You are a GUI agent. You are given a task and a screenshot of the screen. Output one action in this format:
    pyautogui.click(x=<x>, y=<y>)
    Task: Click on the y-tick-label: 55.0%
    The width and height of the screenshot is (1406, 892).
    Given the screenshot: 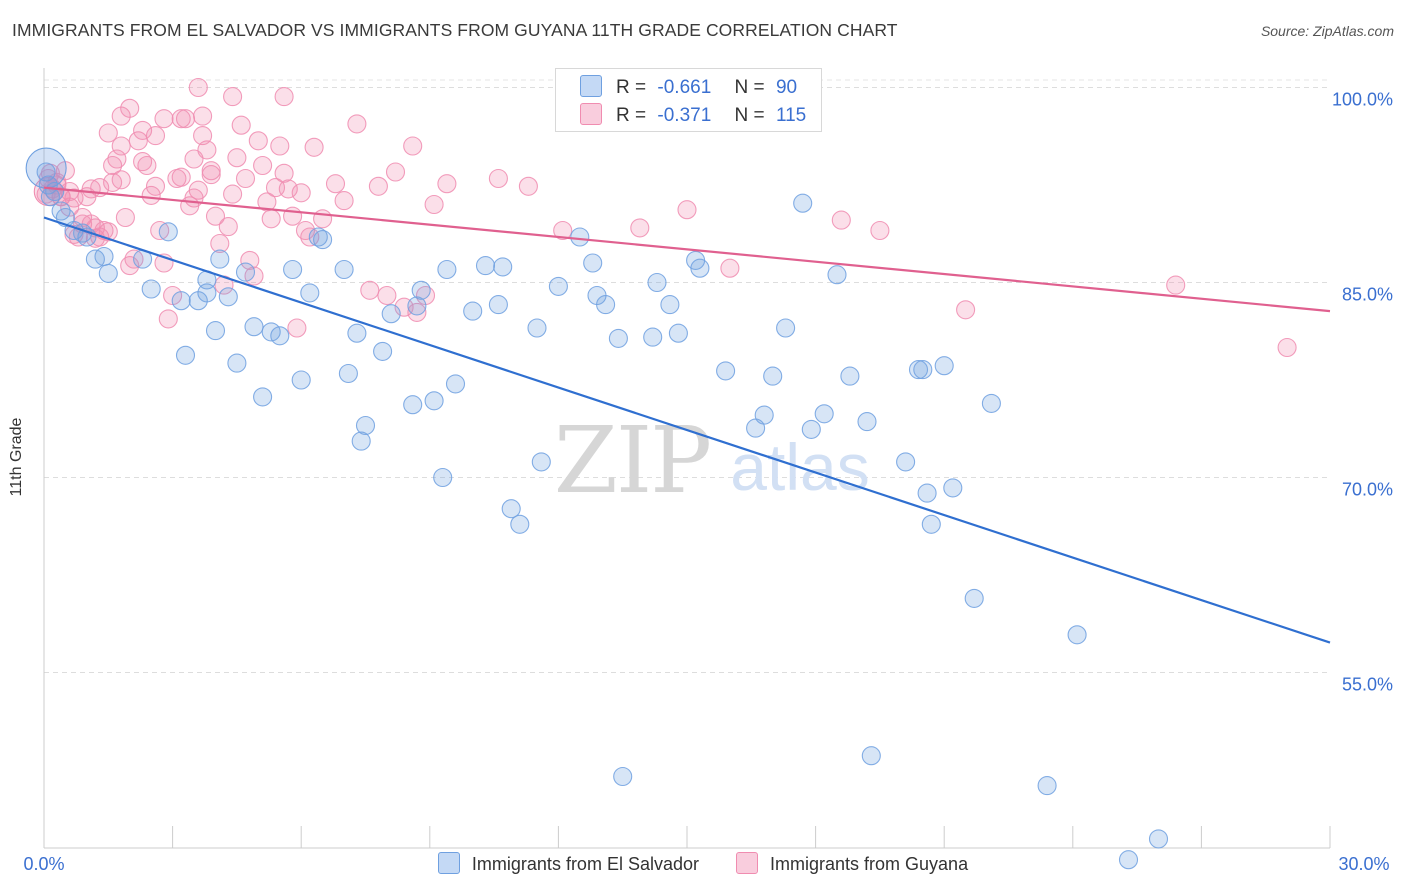 What is the action you would take?
    pyautogui.click(x=1367, y=685)
    